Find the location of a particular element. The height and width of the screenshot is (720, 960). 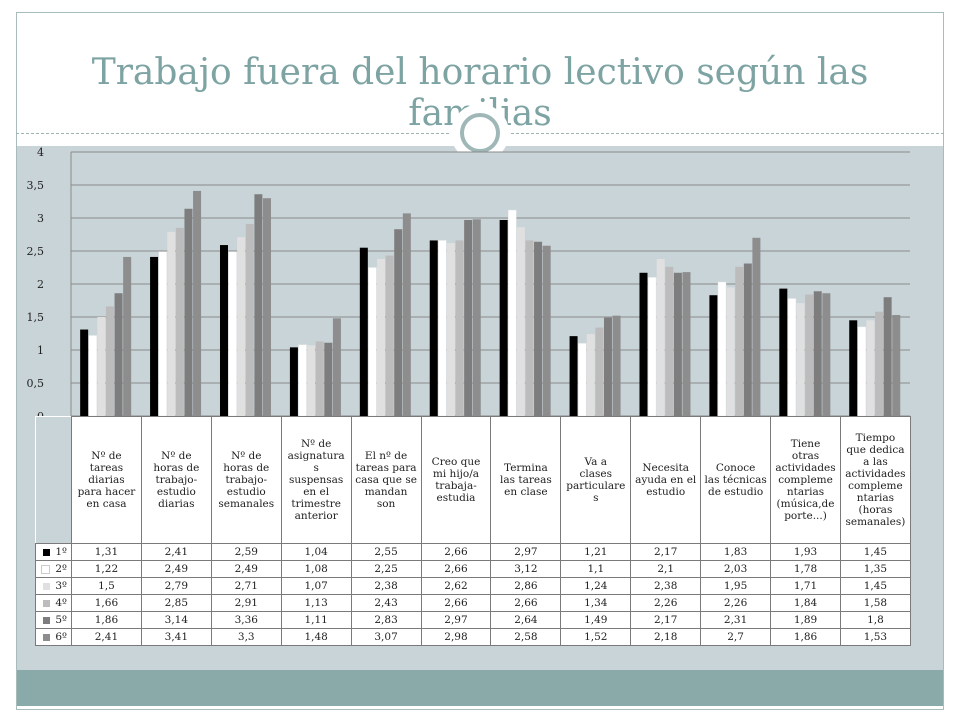

data-value-cell: 1,1 is located at coordinates (596, 569).